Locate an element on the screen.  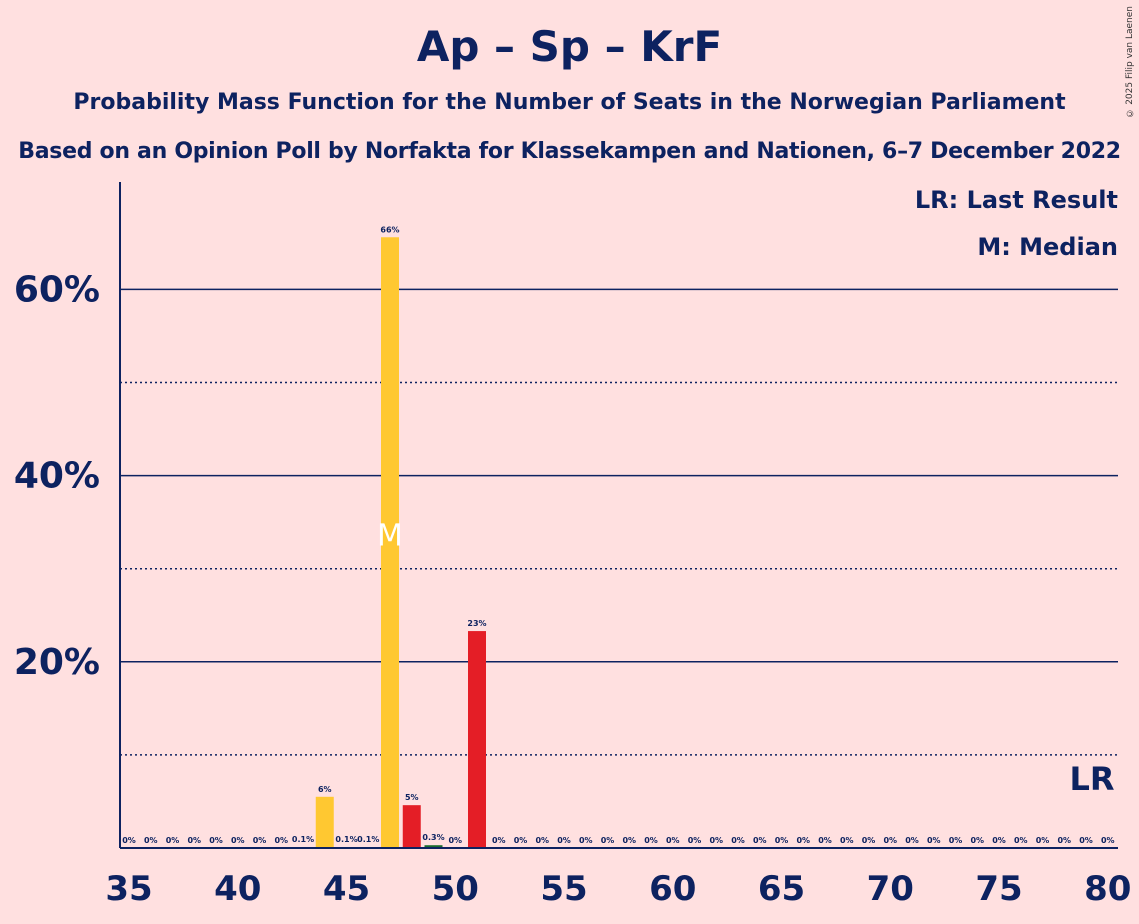
median-marker: M is located at coordinates (390, 535).